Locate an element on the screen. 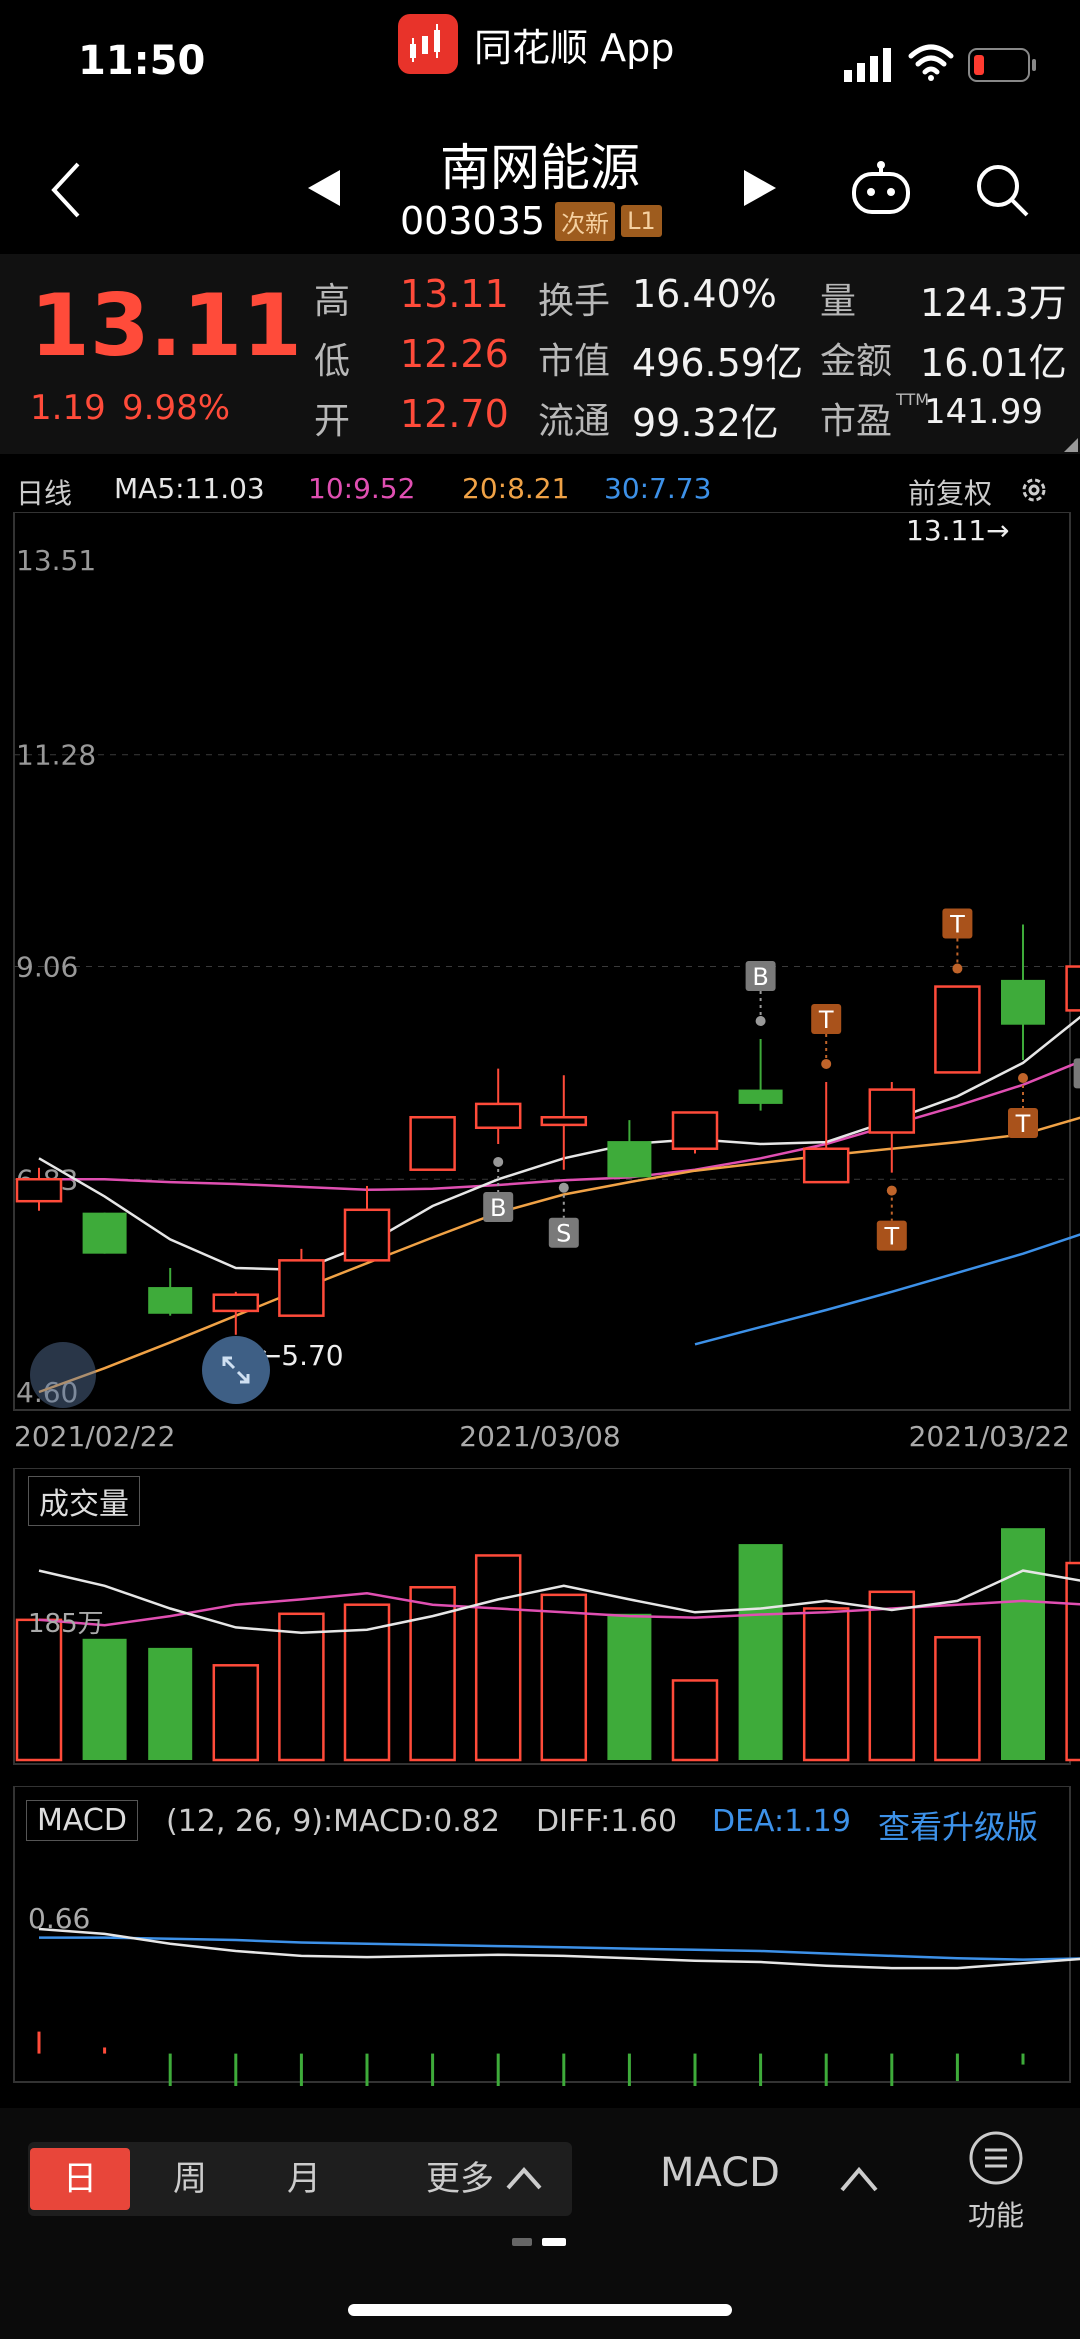 The image size is (1080, 2339). app-logo-icon is located at coordinates (428, 44).